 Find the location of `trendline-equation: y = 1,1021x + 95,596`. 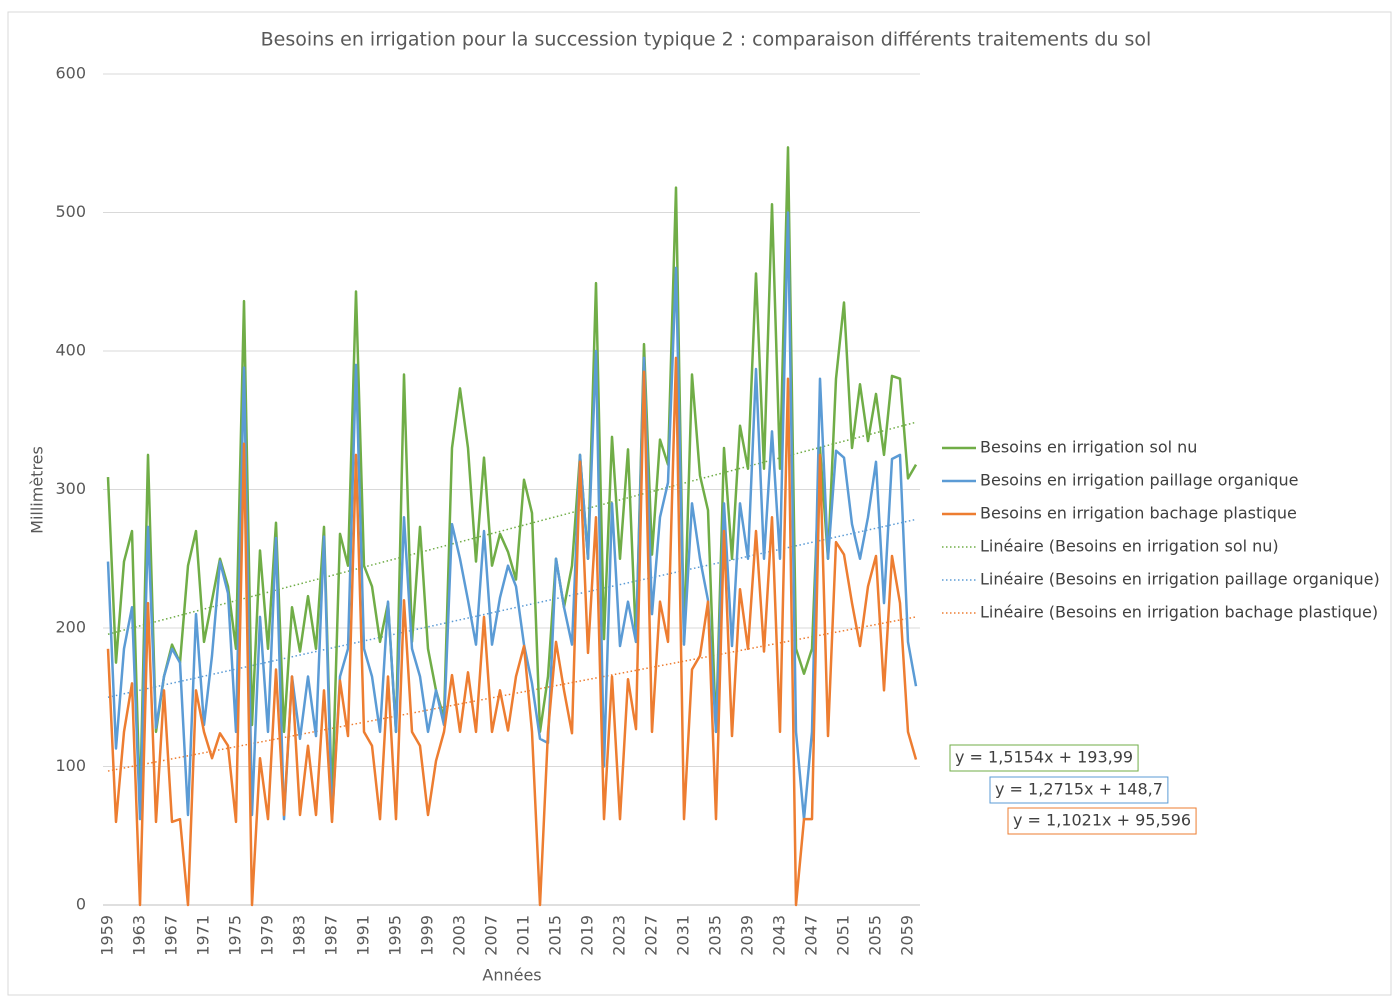

trendline-equation: y = 1,1021x + 95,596 is located at coordinates (1102, 820).